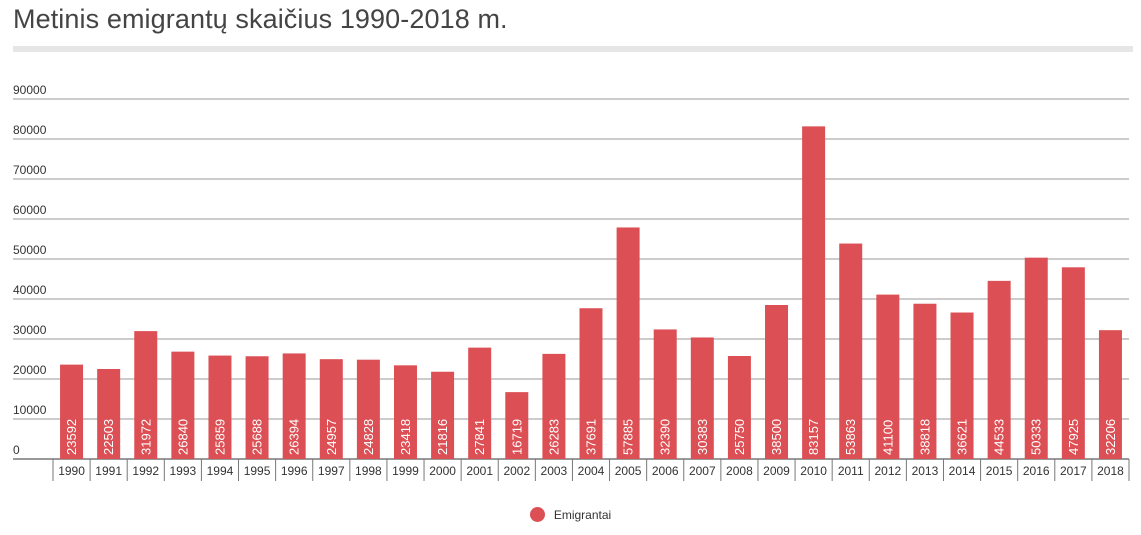 Image resolution: width=1141 pixels, height=535 pixels. What do you see at coordinates (1073, 471) in the screenshot?
I see `x-tick-label: 2017` at bounding box center [1073, 471].